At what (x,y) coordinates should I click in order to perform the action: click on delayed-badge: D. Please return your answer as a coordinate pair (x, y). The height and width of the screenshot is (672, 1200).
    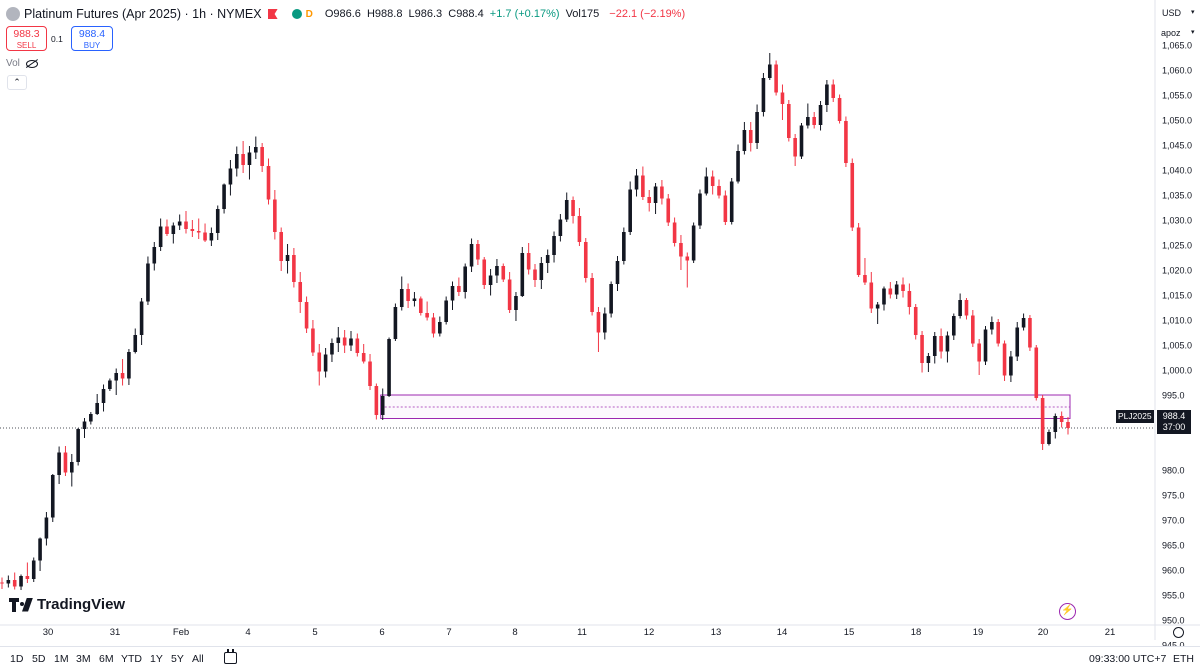
    Looking at the image, I should click on (309, 14).